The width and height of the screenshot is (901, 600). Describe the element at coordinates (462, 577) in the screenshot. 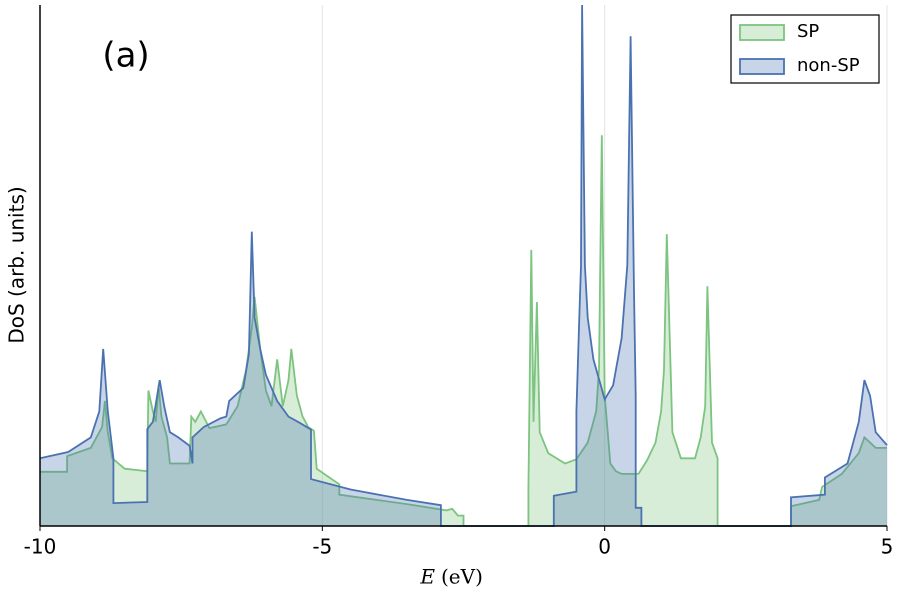

I see `x-axis-unit: (eV)` at that location.